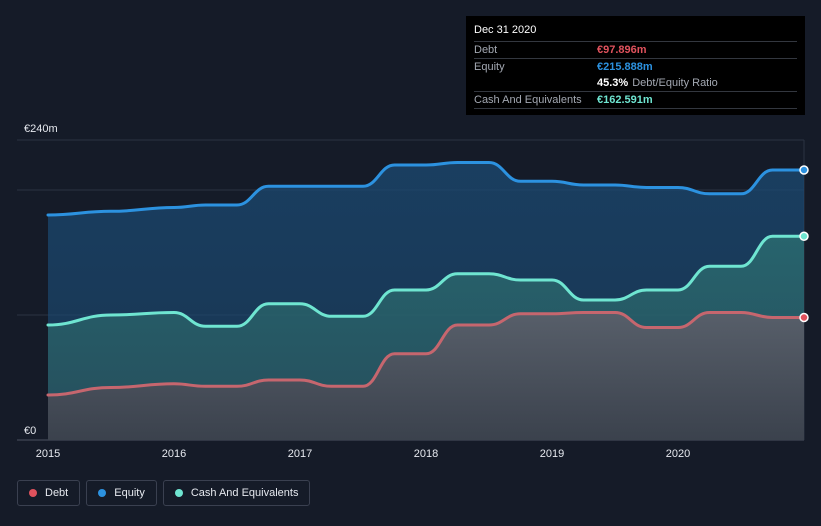 This screenshot has height=526, width=821. Describe the element at coordinates (489, 67) in the screenshot. I see `tooltip-equity-label: Equity` at that location.